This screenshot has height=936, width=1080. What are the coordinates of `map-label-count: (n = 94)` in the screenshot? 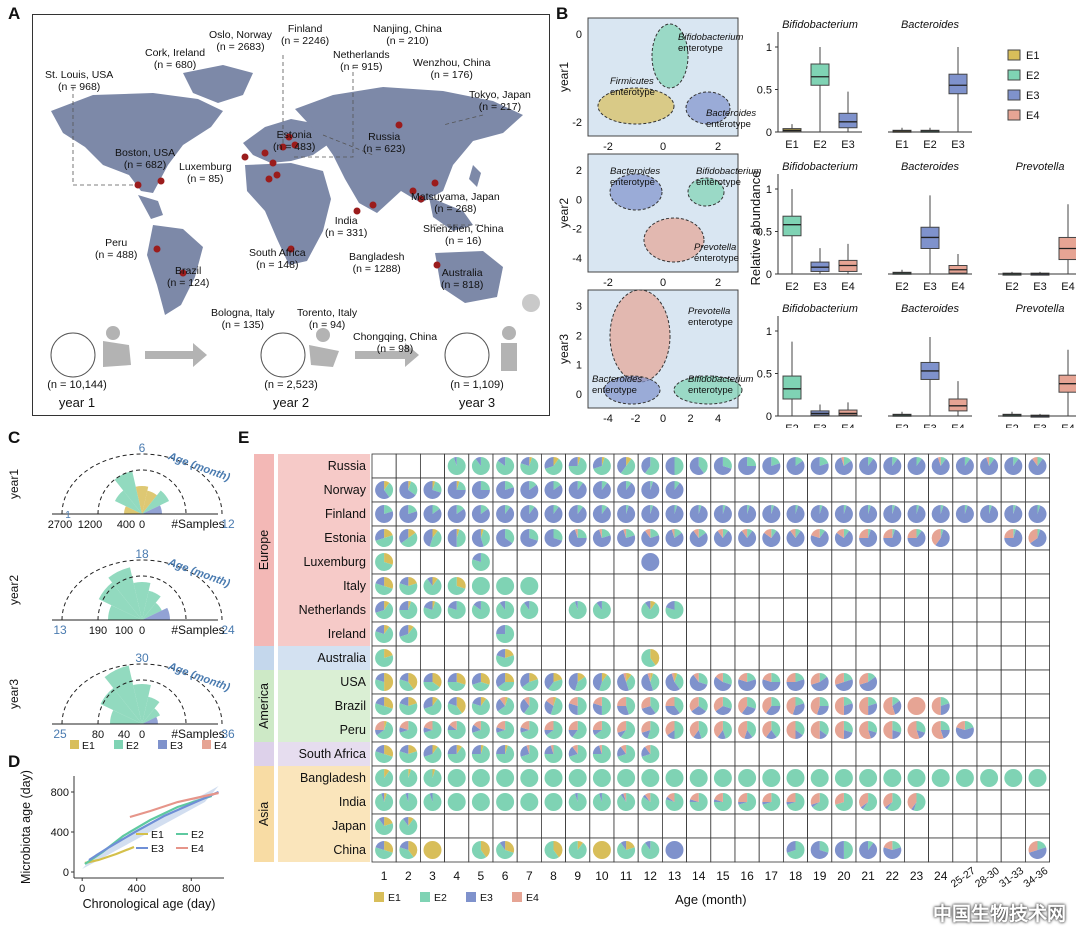 It's located at (327, 325).